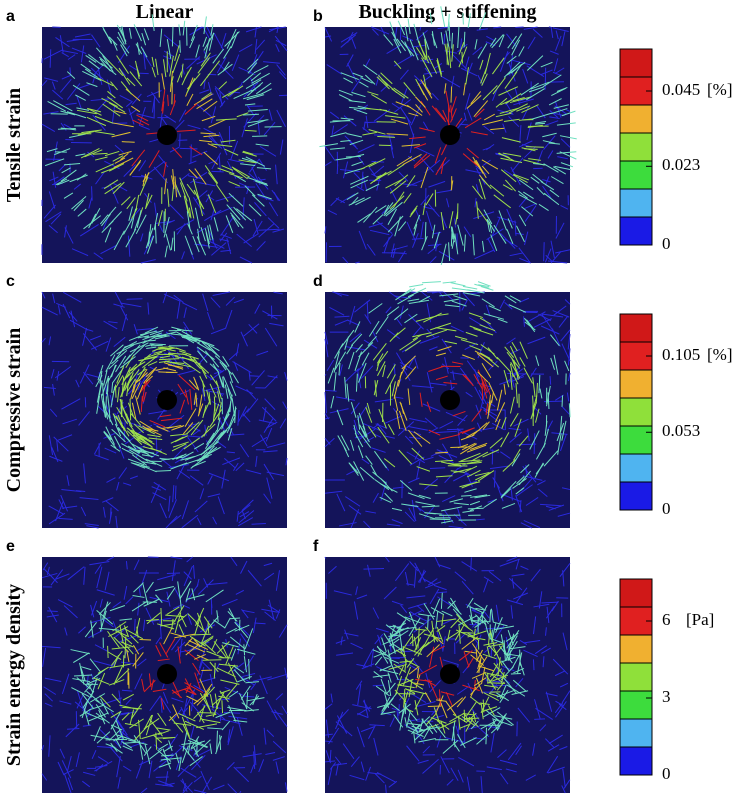 This screenshot has width=736, height=802. I want to click on colorbar-tick-label: 3, so click(666, 696).